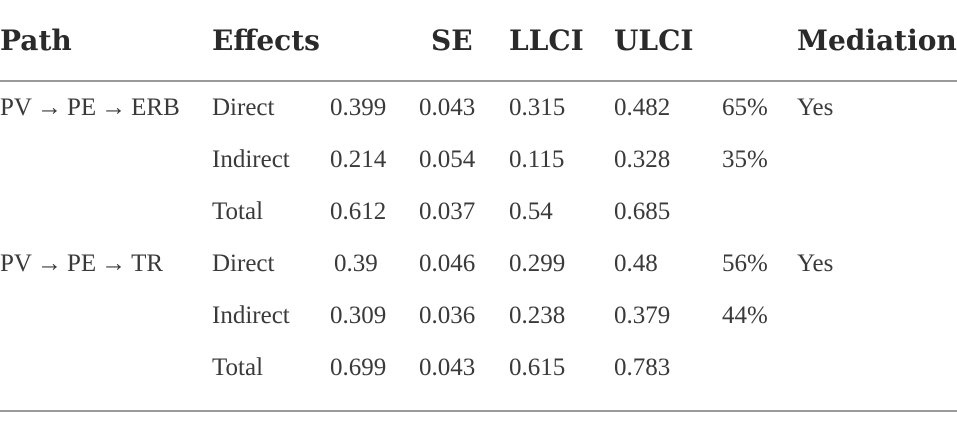  Describe the element at coordinates (266, 40) in the screenshot. I see `header-effects: Effects` at that location.